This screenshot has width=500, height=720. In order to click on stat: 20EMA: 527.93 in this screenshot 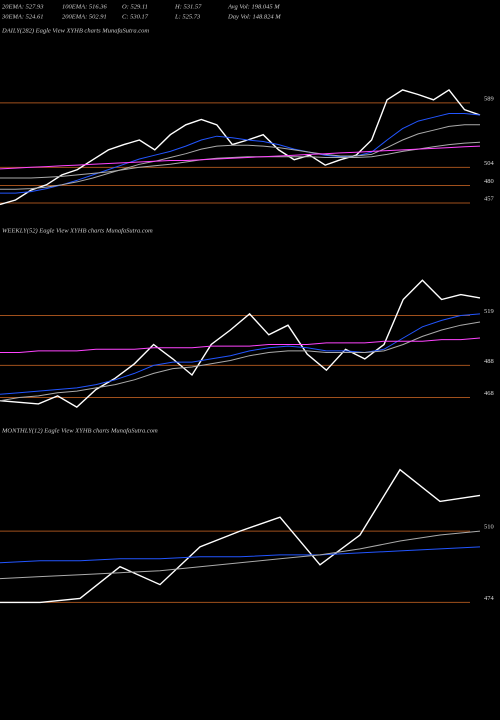, I will do `click(23, 6)`.